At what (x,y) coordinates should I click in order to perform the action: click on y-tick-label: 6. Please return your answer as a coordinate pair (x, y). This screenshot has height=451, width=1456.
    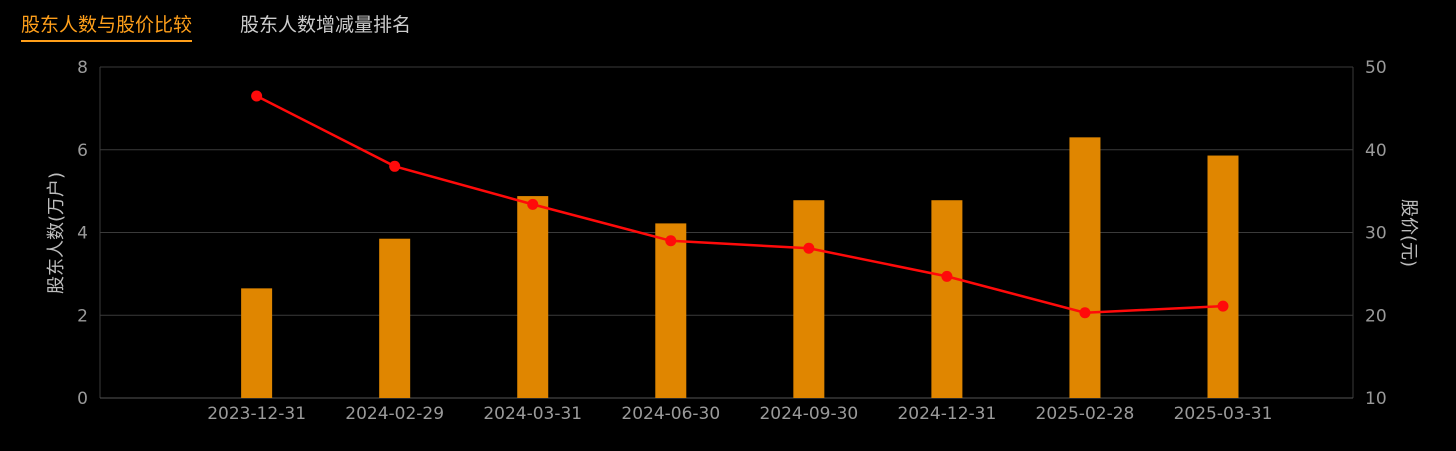
    Looking at the image, I should click on (82, 151).